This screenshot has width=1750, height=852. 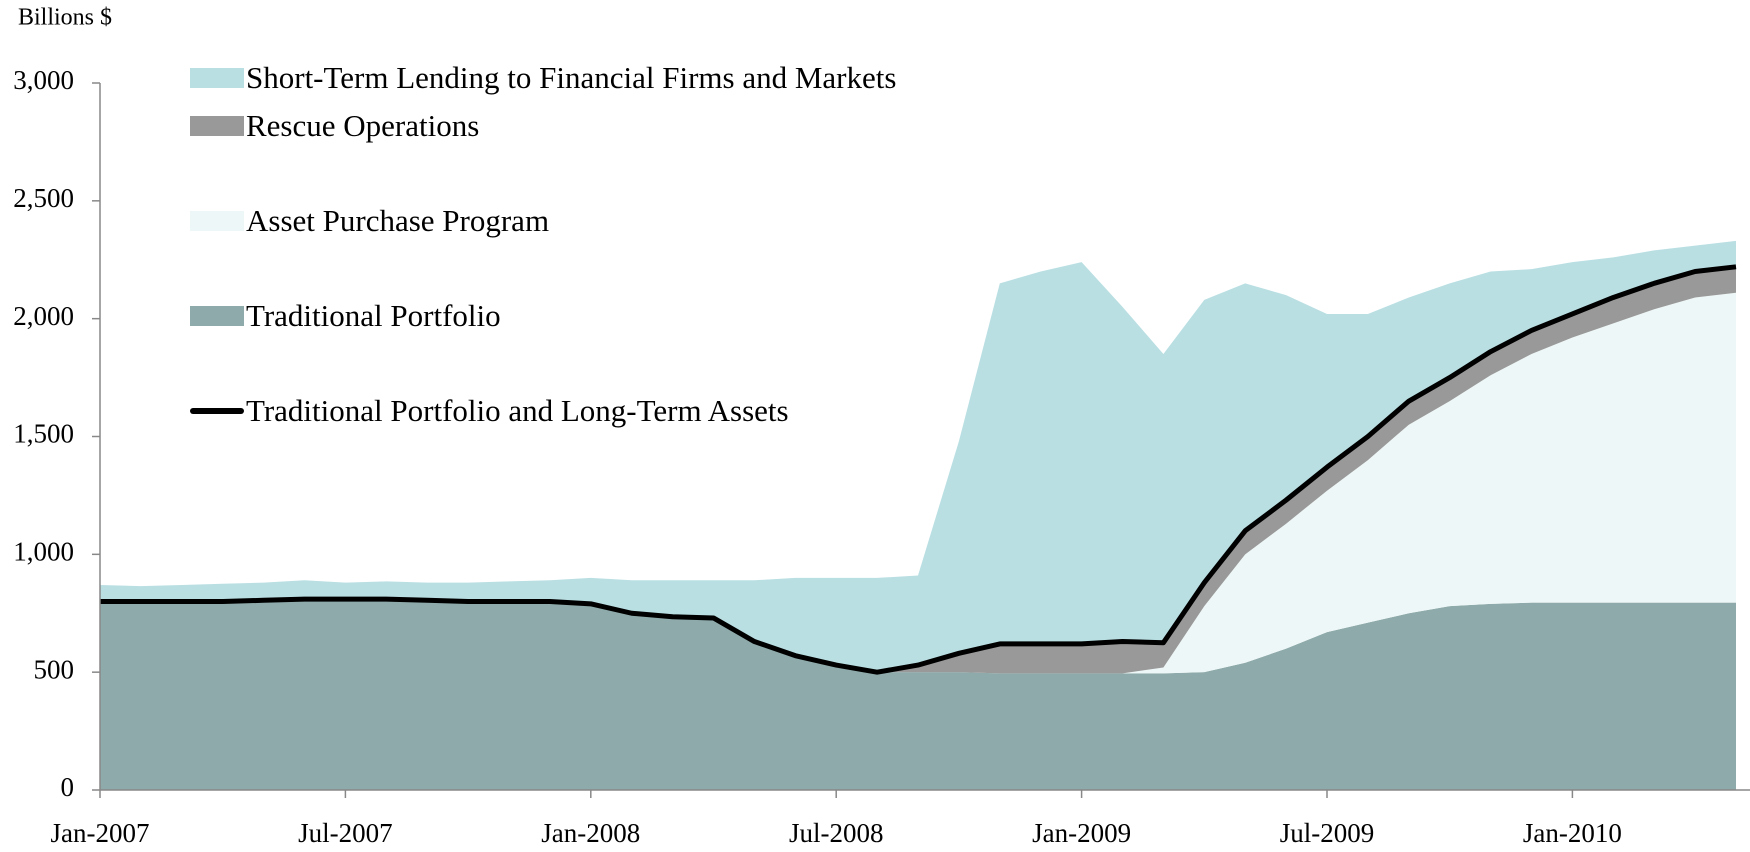 What do you see at coordinates (43, 434) in the screenshot?
I see `y-tick-label: 1,500` at bounding box center [43, 434].